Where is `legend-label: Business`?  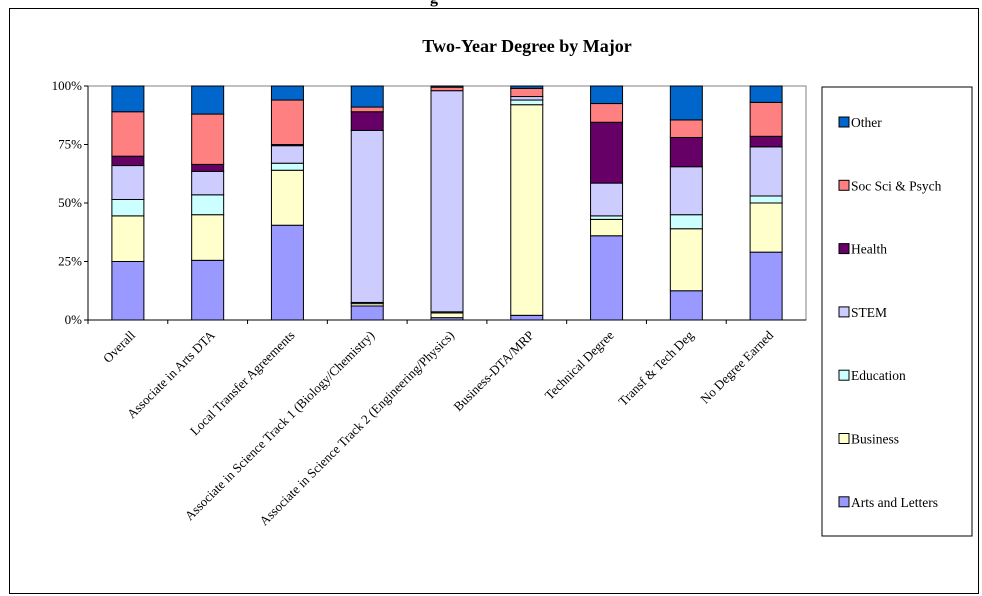
legend-label: Business is located at coordinates (875, 439).